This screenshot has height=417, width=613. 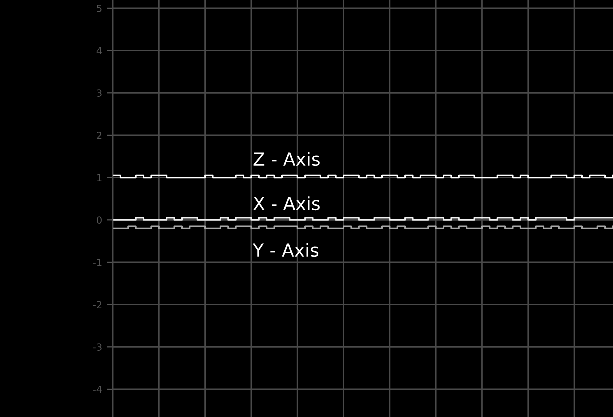 What do you see at coordinates (99, 178) in the screenshot?
I see `y-tick-label: 1` at bounding box center [99, 178].